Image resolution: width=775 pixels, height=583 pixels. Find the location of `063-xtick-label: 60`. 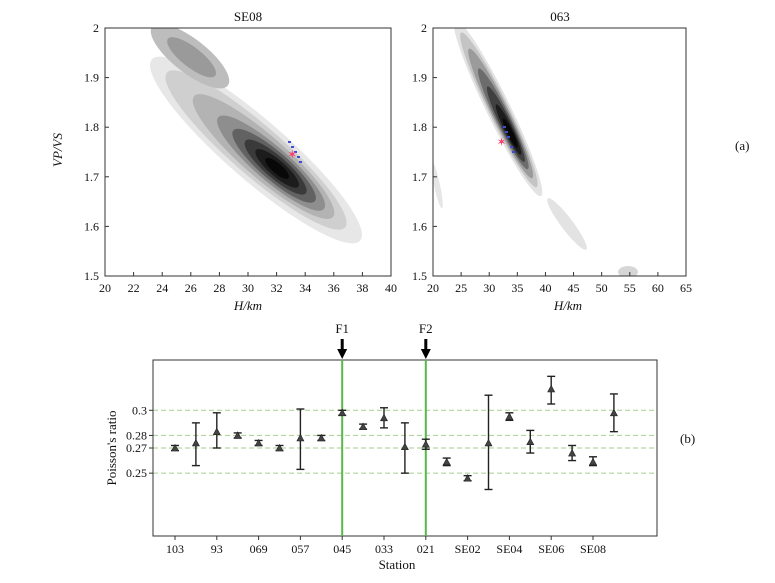

063-xtick-label: 60 is located at coordinates (658, 288).